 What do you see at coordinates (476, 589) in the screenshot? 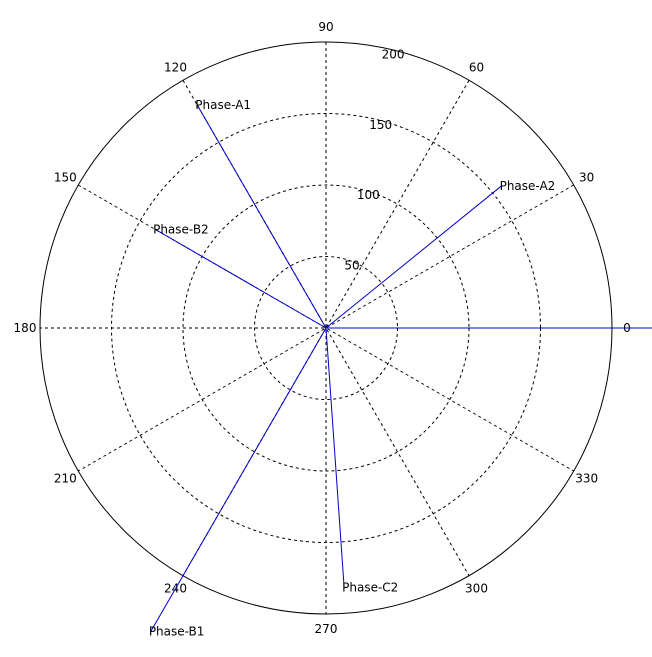
I see `angle-tick-label: 300` at bounding box center [476, 589].